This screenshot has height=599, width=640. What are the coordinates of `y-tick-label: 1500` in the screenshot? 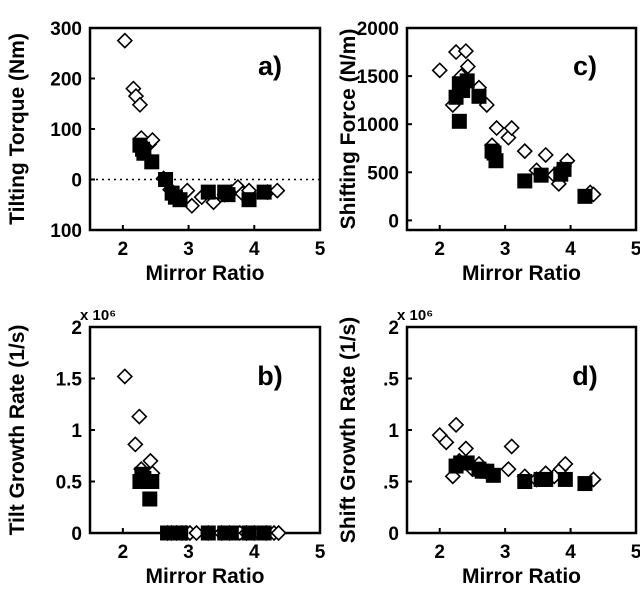 It's located at (378, 77).